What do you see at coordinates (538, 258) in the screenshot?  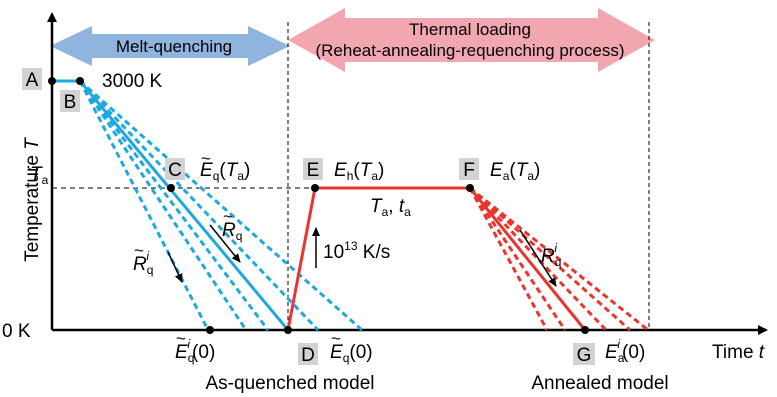 I see `red-rqi-arrow` at bounding box center [538, 258].